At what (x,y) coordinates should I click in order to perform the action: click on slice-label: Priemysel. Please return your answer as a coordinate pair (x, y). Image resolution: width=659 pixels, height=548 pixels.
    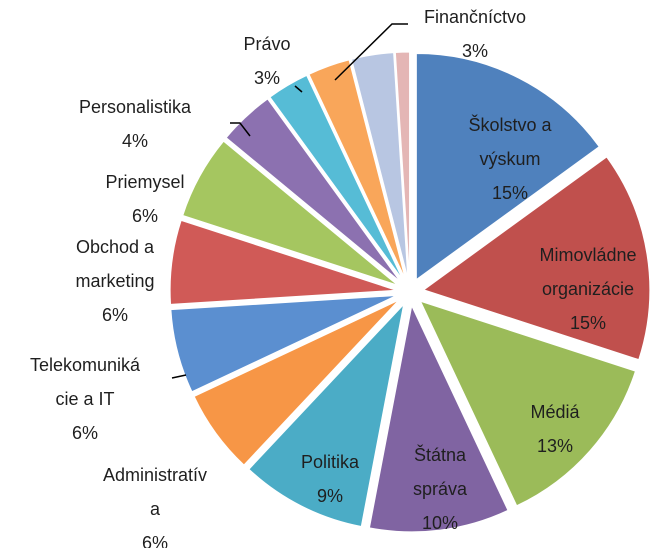
    Looking at the image, I should click on (144, 182).